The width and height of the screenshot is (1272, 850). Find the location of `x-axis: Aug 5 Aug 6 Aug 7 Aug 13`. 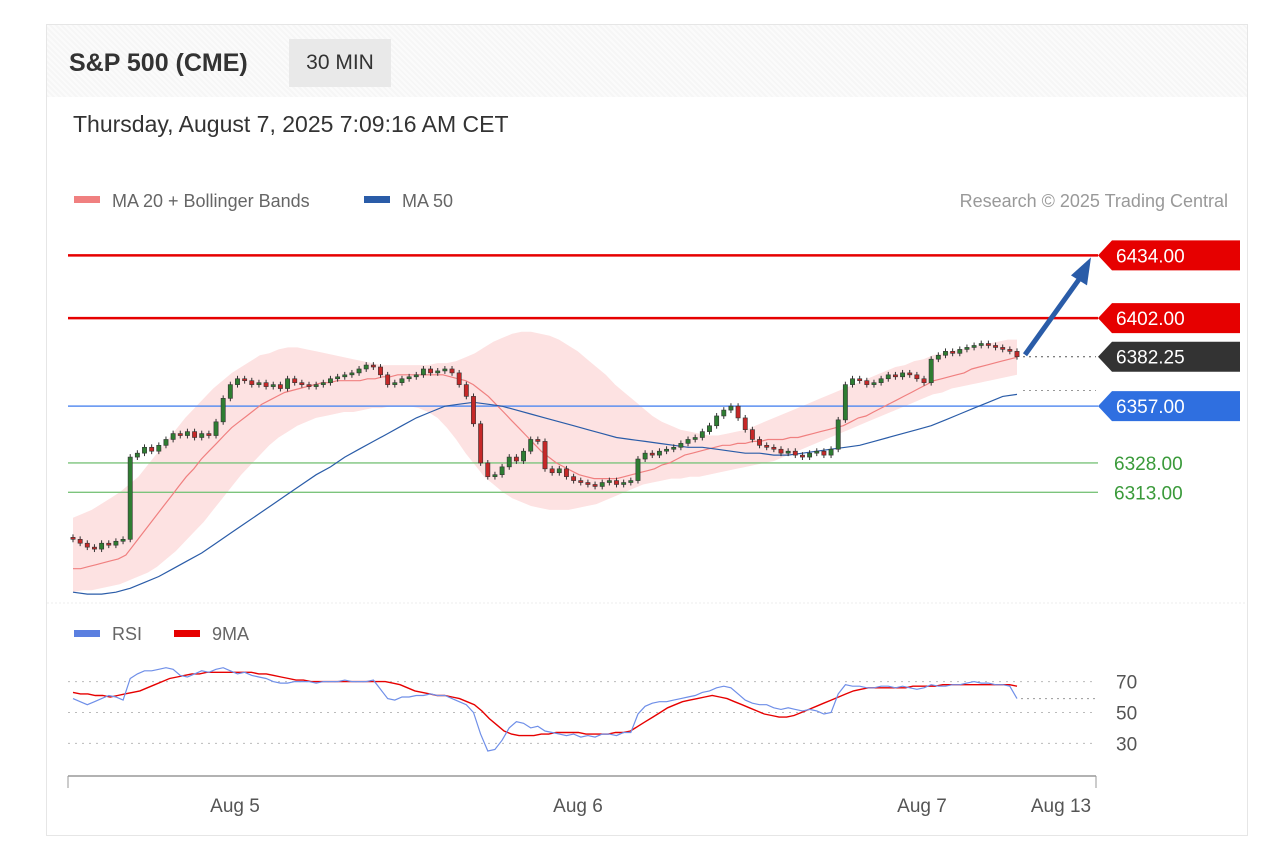

x-axis: Aug 5 Aug 6 Aug 7 Aug 13 is located at coordinates (582, 796).